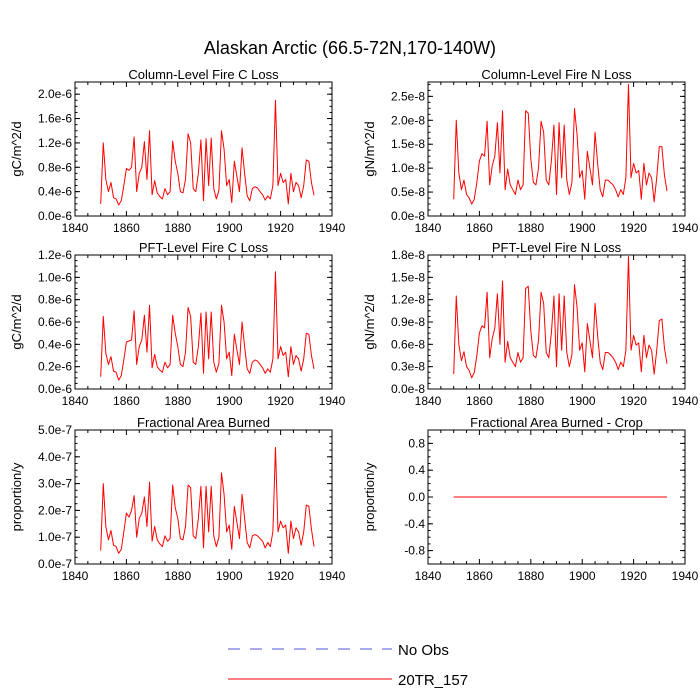  Describe the element at coordinates (203, 422) in the screenshot. I see `panel-title: Fractional Area Burned` at that location.